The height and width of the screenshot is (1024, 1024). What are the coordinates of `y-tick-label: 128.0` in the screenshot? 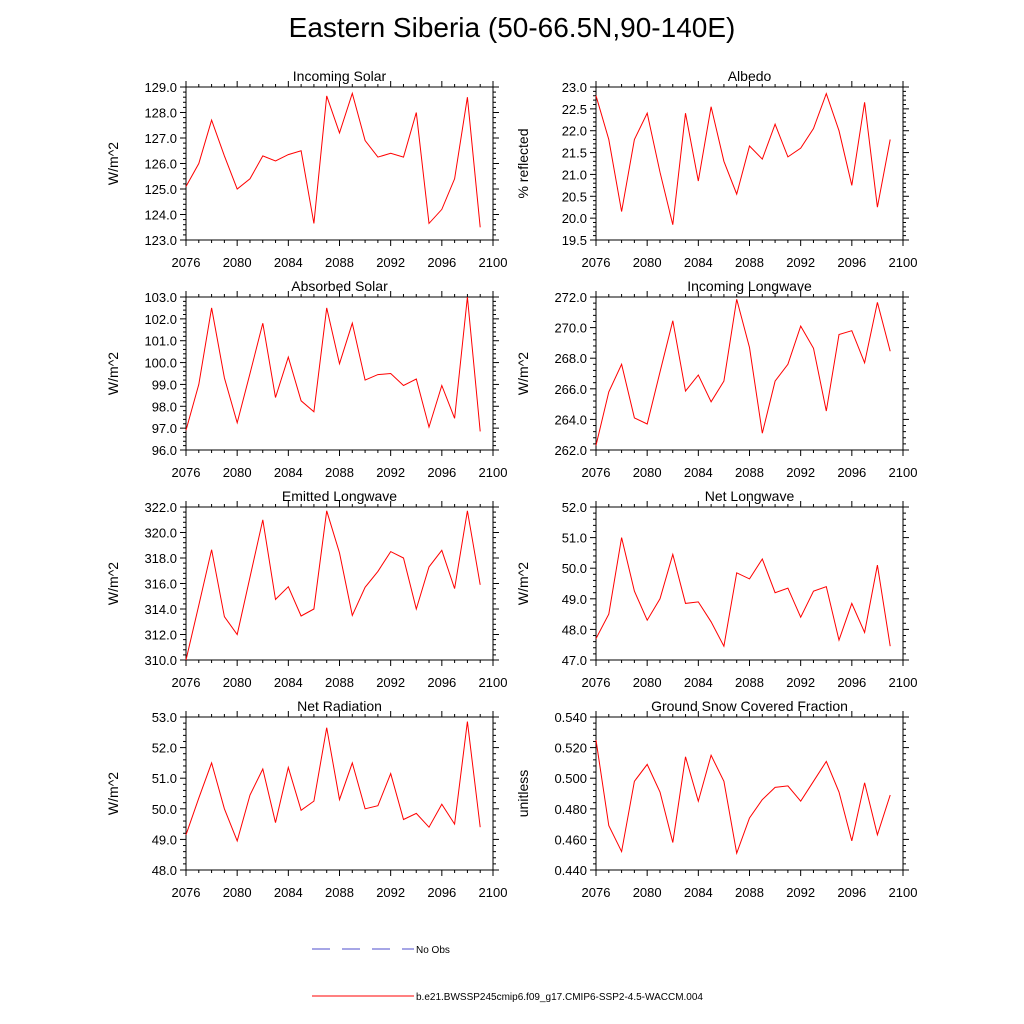 It's located at (160, 113).